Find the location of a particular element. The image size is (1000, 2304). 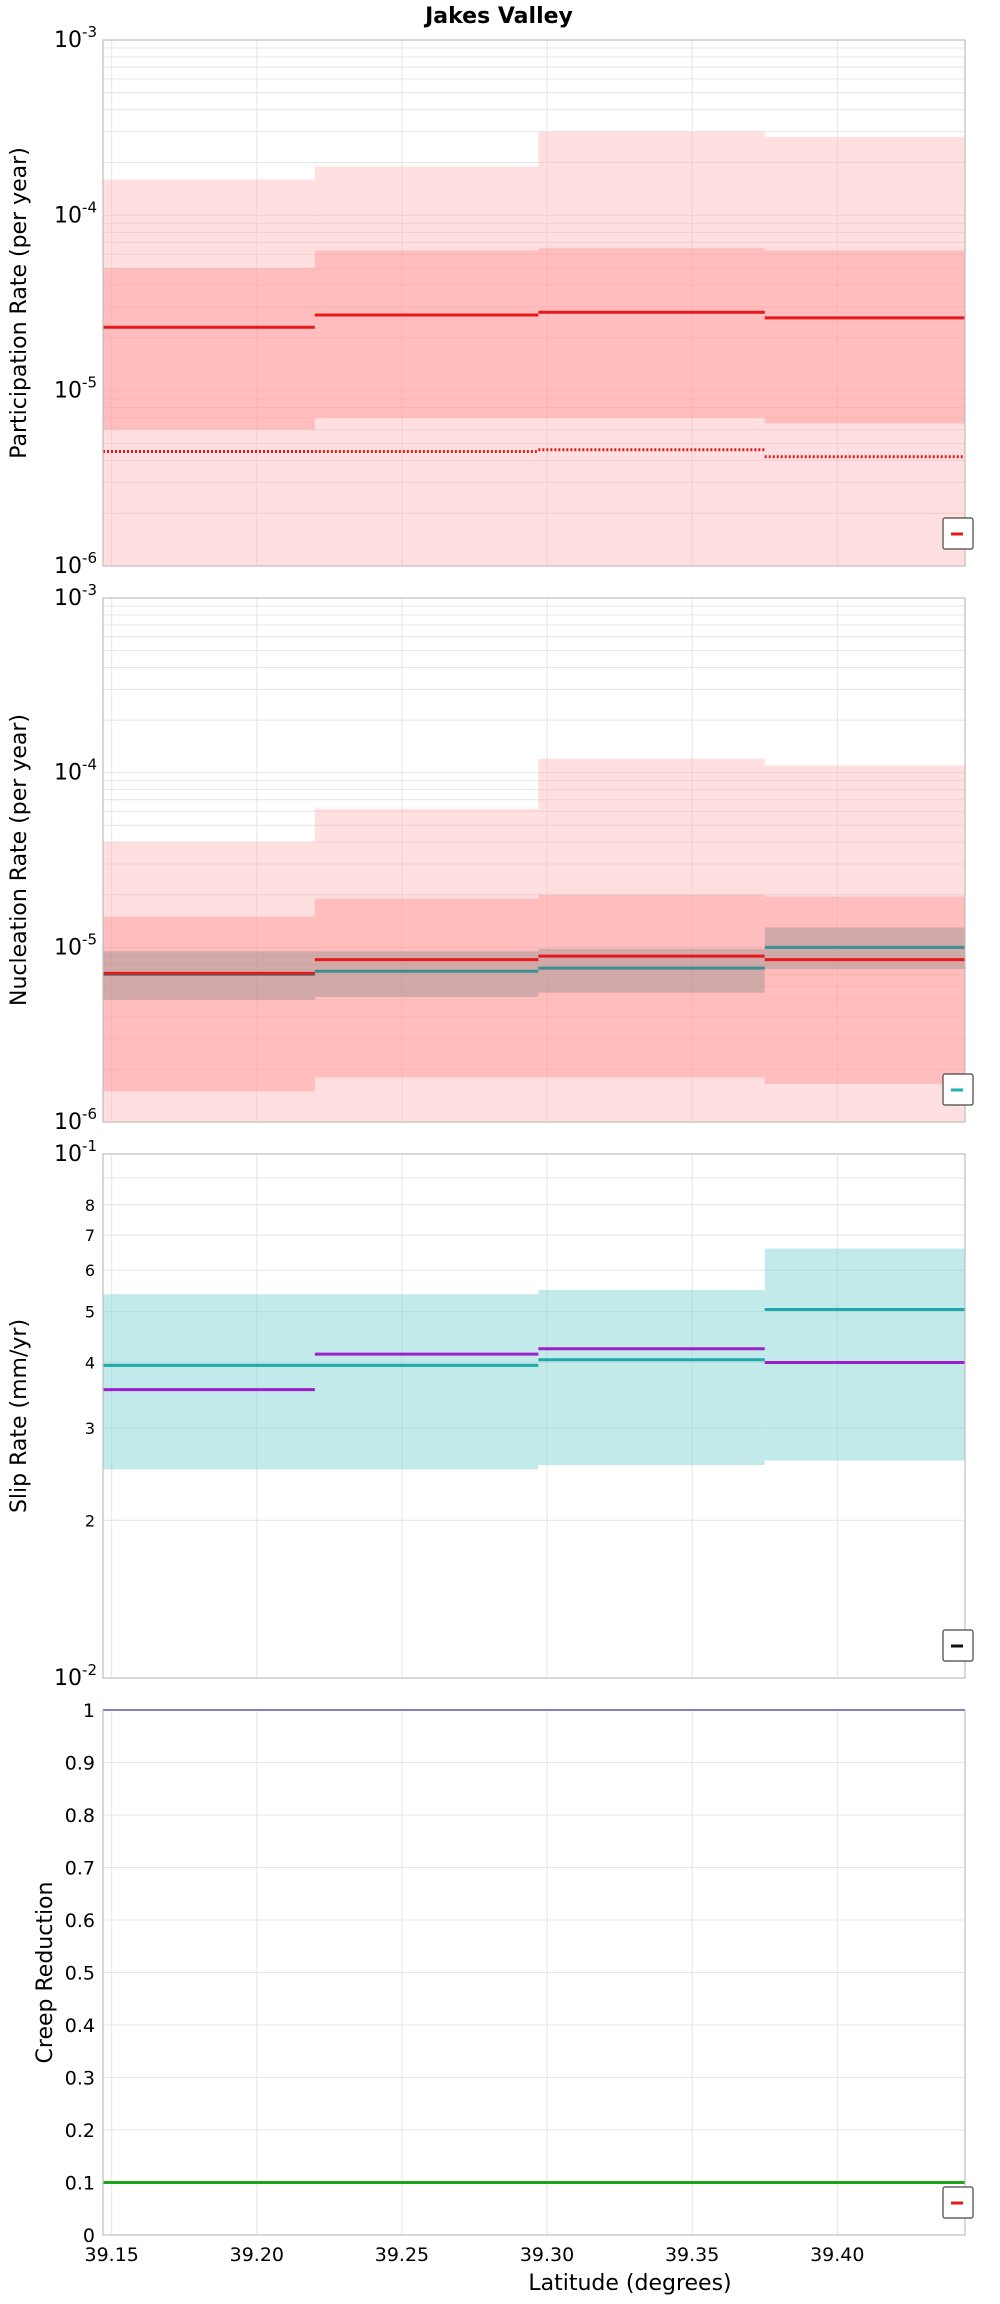

creep-y-tick-label: 0.5 is located at coordinates (80, 1974).